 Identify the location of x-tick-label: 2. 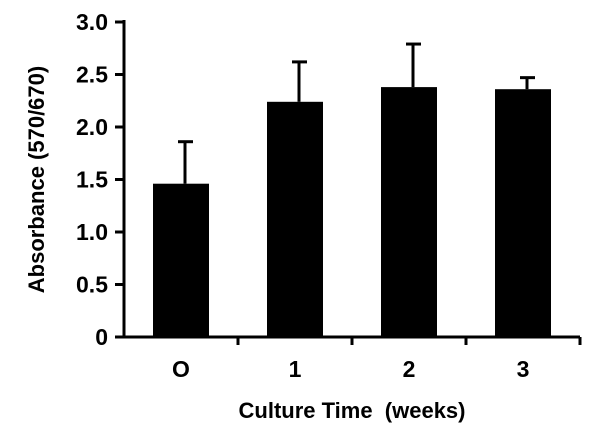
(409, 369).